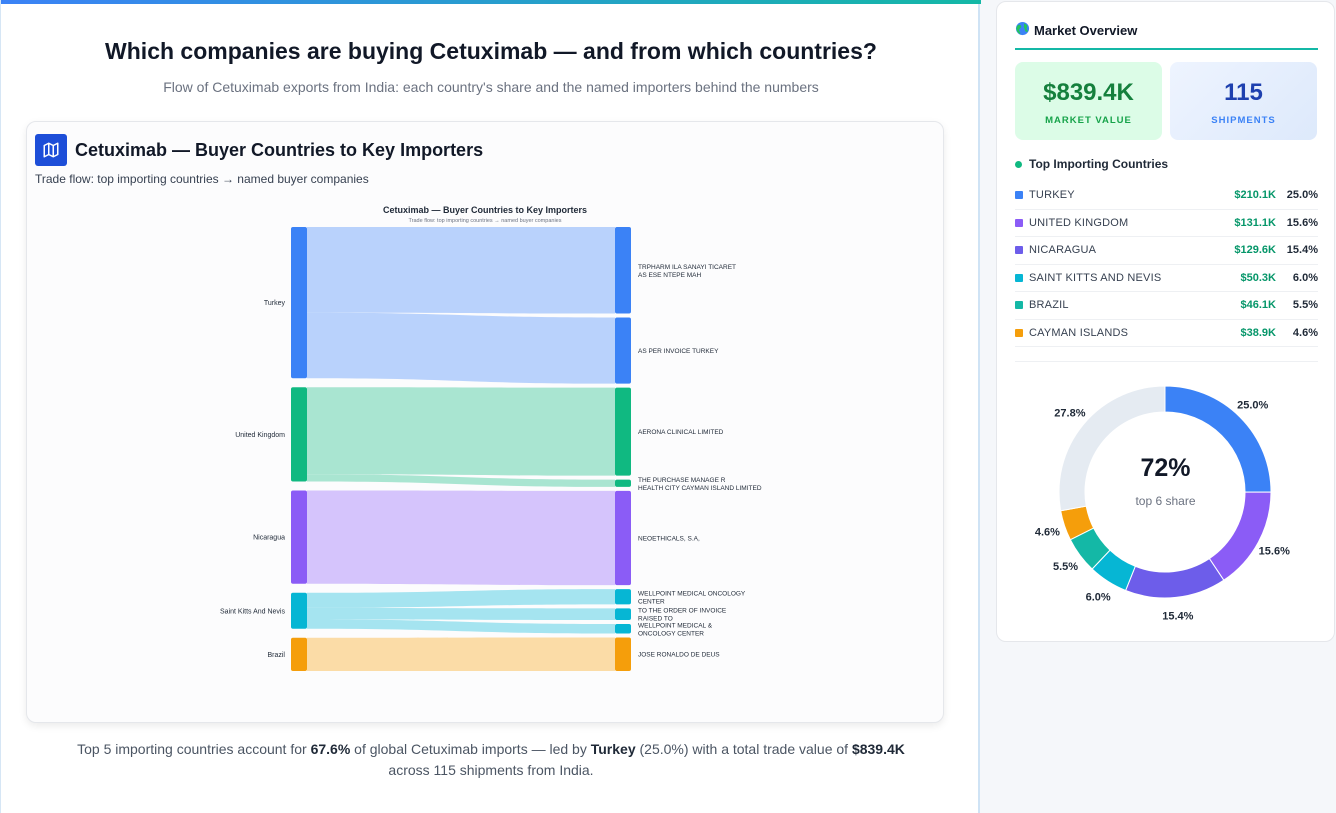 The height and width of the screenshot is (813, 1336). What do you see at coordinates (1086, 30) in the screenshot?
I see `market-overview-title: Market Overview` at bounding box center [1086, 30].